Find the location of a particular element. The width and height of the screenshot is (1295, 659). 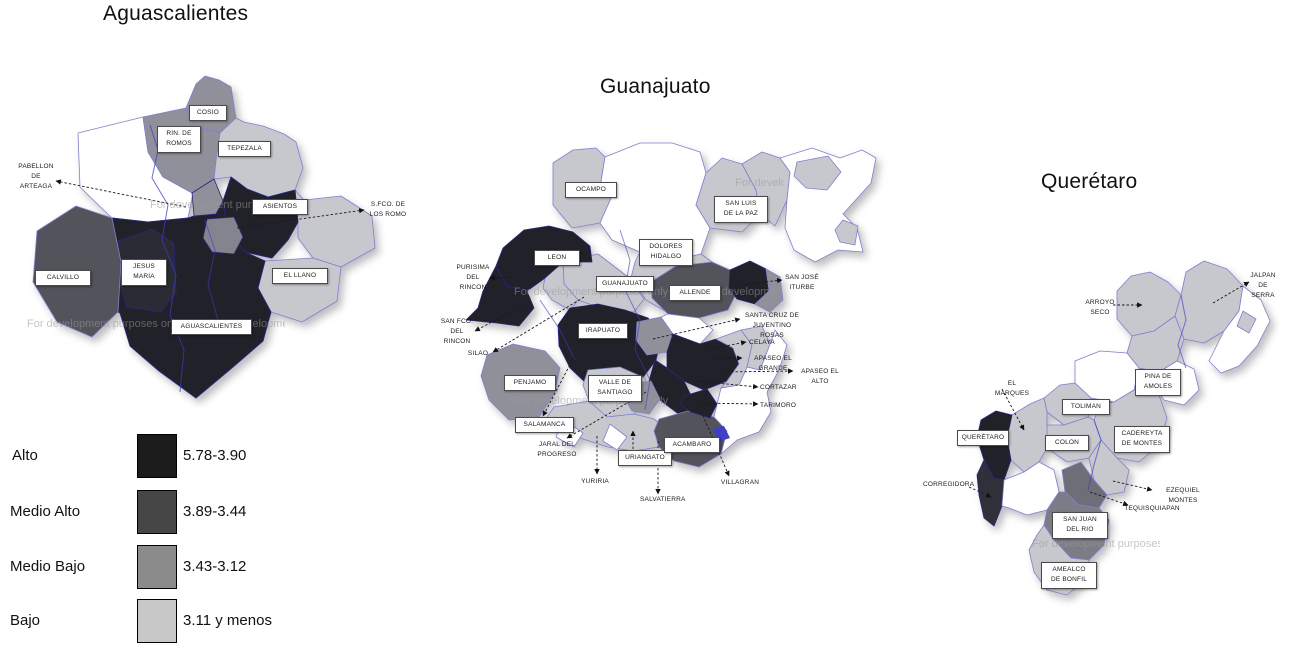

queretaro-map is located at coordinates (1119, 428).